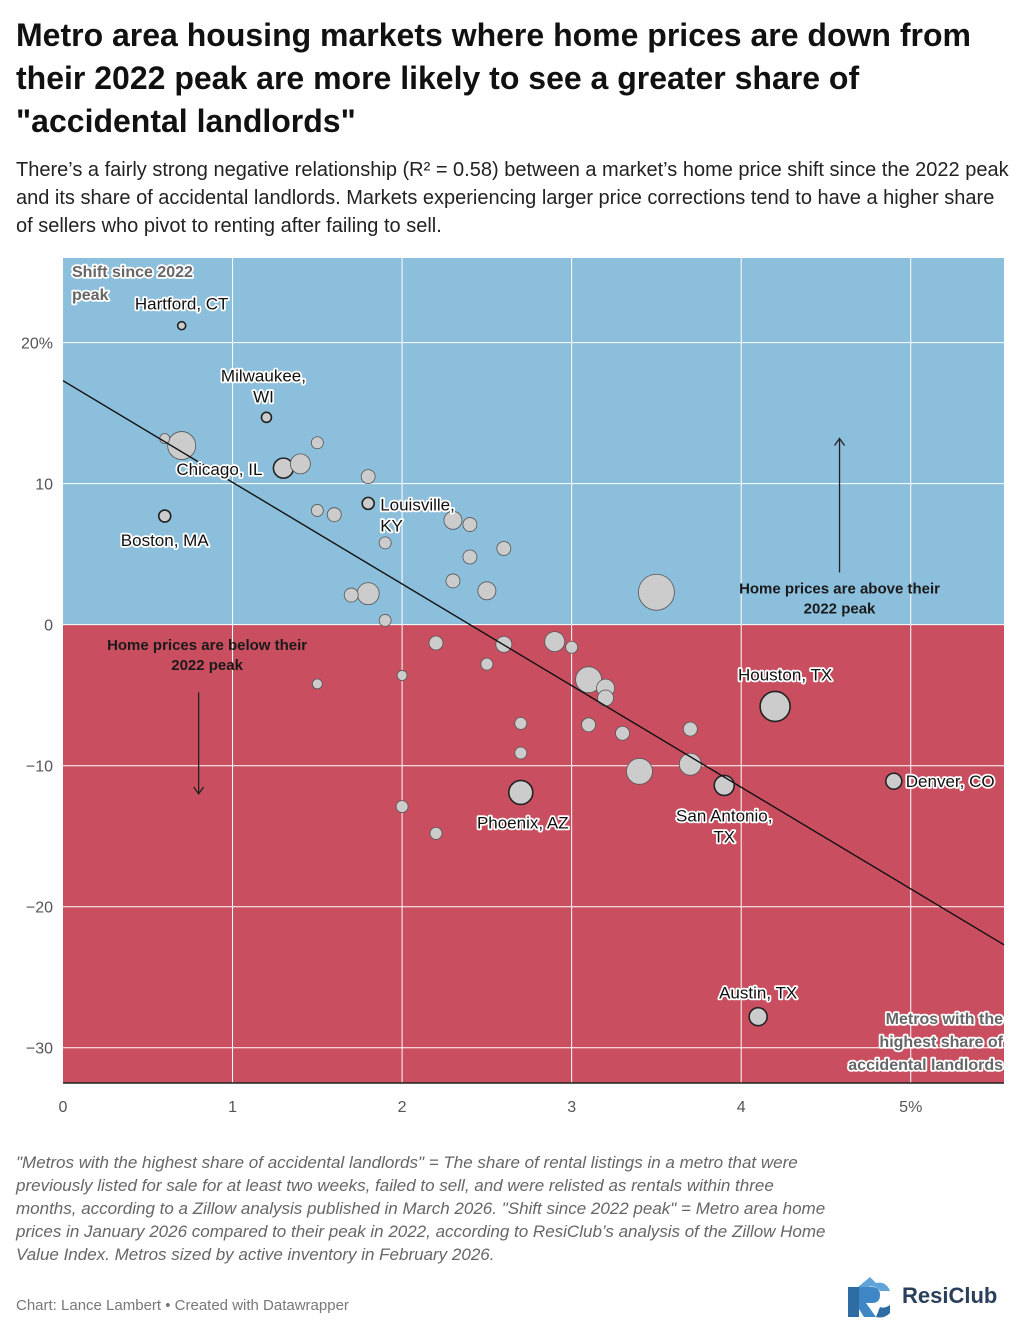 The width and height of the screenshot is (1024, 1335). I want to click on point-label: San Antonio,, so click(724, 815).